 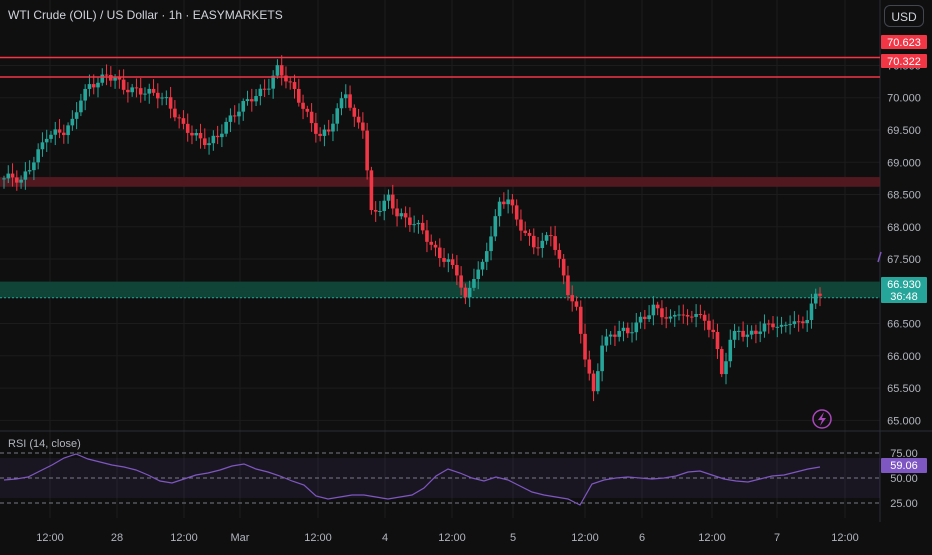 What do you see at coordinates (440, 182) in the screenshot?
I see `supply-zone` at bounding box center [440, 182].